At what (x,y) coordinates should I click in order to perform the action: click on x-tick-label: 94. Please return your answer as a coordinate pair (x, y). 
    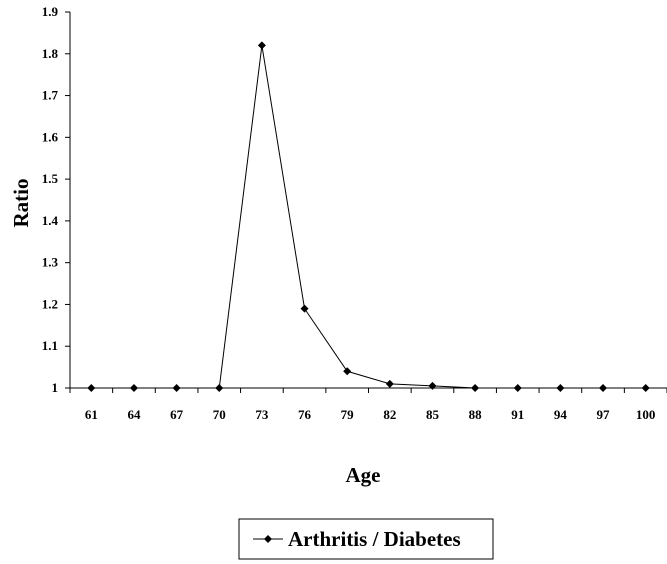
    Looking at the image, I should click on (561, 414).